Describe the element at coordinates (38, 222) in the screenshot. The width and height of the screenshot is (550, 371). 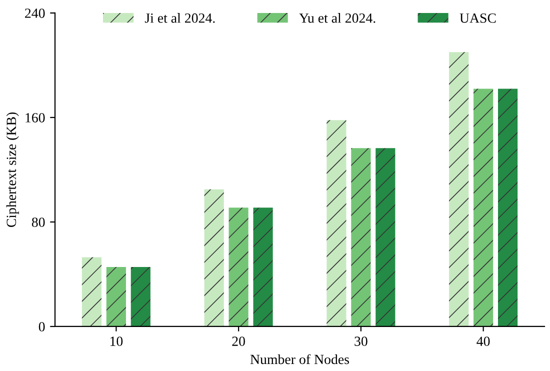
I see `y-tick-label: 80` at that location.